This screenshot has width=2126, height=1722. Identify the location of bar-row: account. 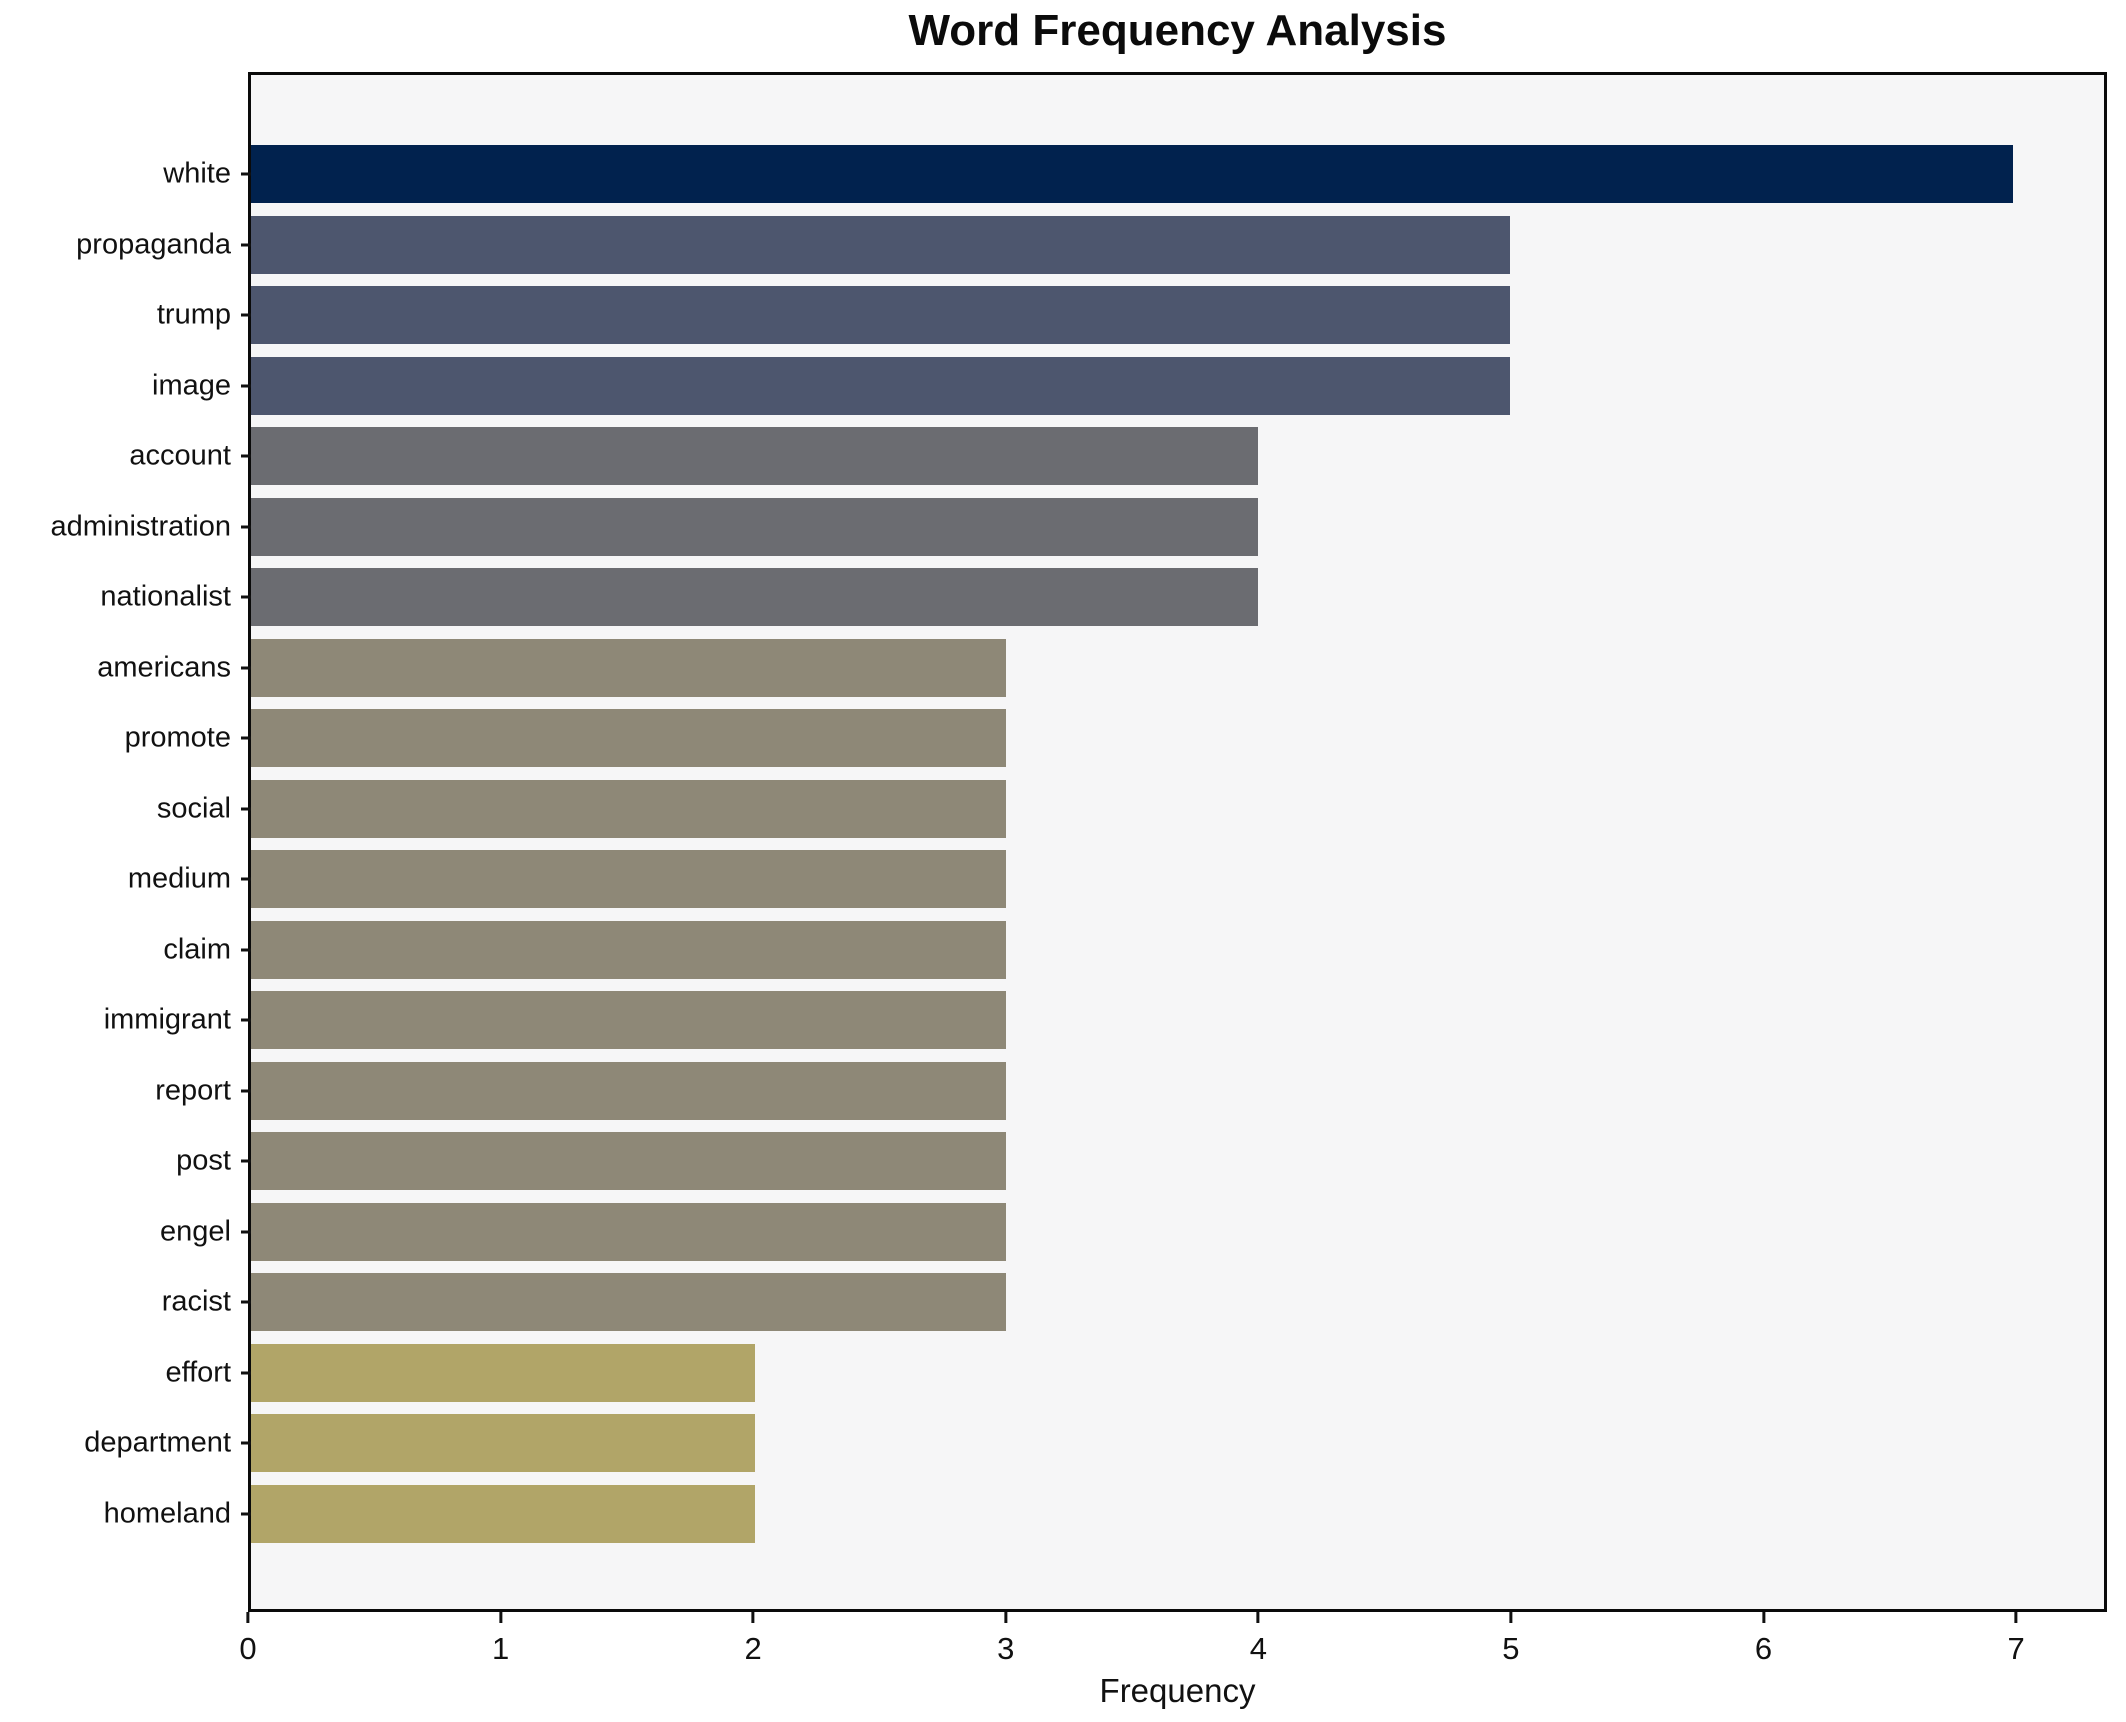
(1116, 456).